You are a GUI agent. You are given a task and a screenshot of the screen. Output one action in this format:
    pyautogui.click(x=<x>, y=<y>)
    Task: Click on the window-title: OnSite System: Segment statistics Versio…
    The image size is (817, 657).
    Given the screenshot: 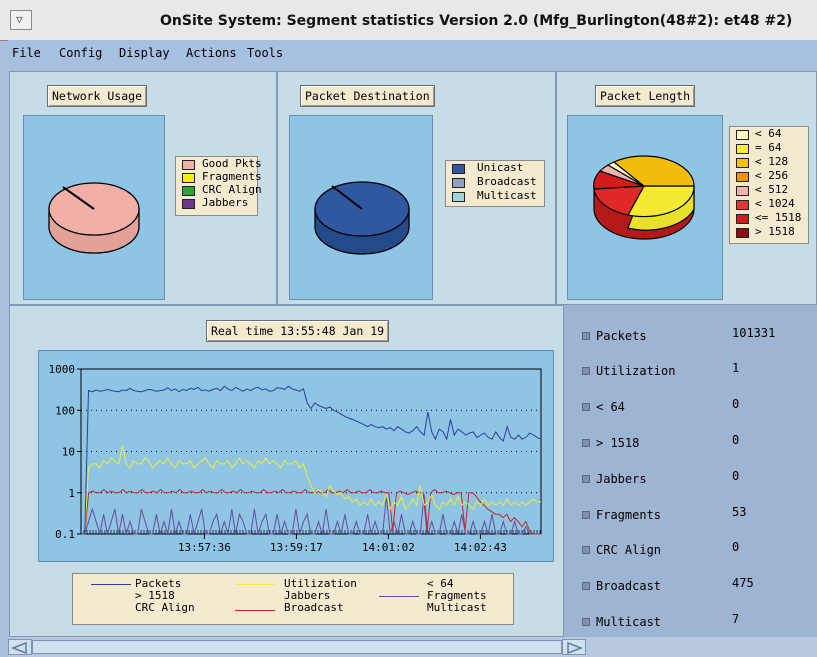 What is the action you would take?
    pyautogui.click(x=476, y=21)
    